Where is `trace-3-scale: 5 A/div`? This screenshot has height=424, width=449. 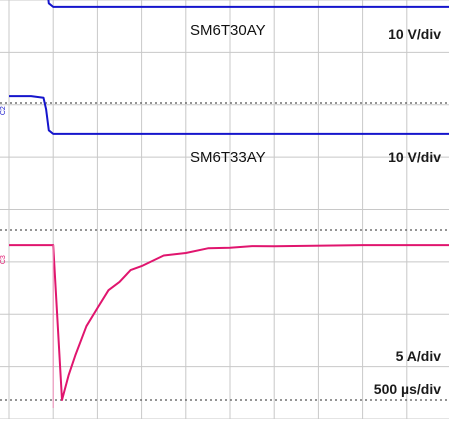 trace-3-scale: 5 A/div is located at coordinates (418, 356).